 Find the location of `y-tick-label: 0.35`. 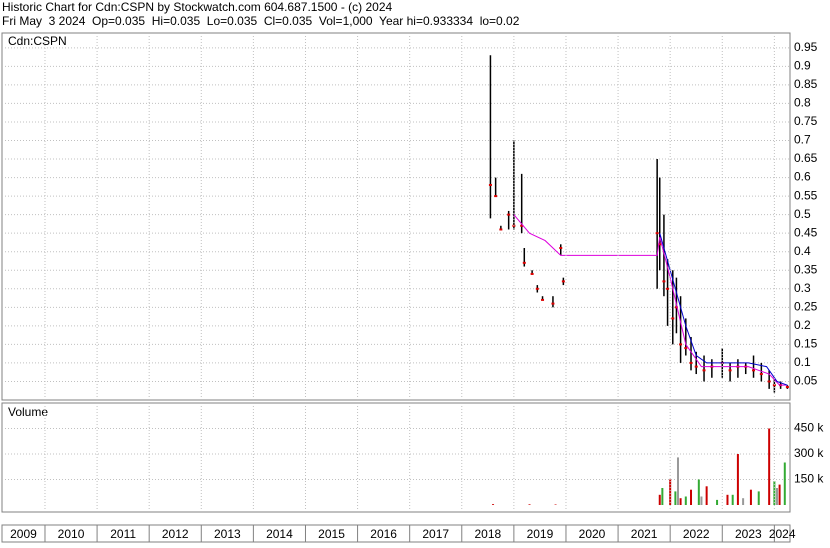

y-tick-label: 0.35 is located at coordinates (806, 269).